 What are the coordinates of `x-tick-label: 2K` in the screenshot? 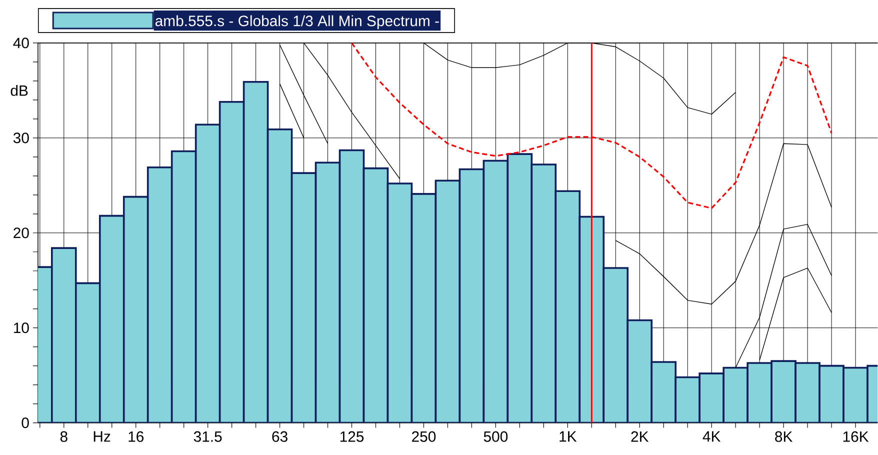 It's located at (640, 436).